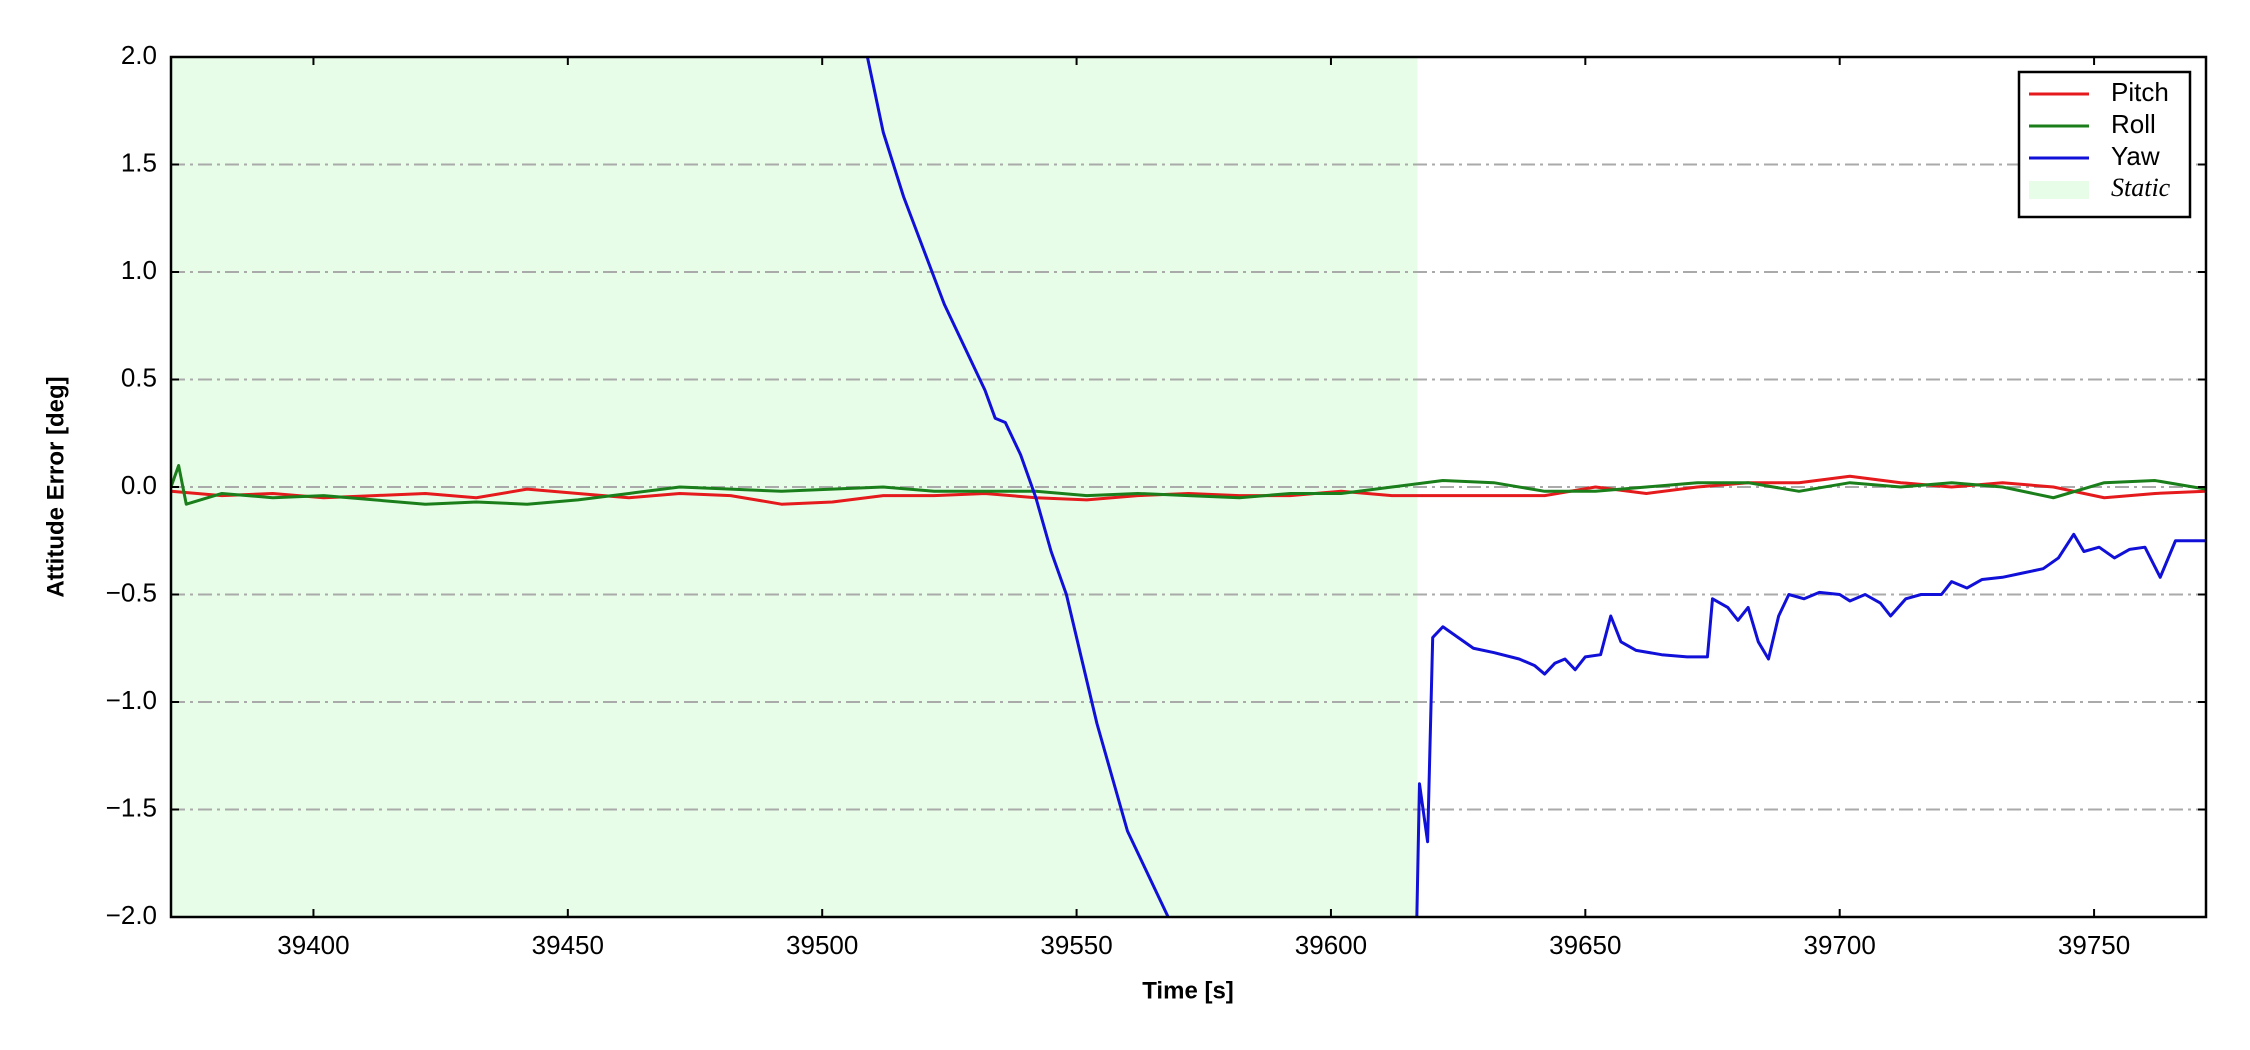 The height and width of the screenshot is (1050, 2250). What do you see at coordinates (2133, 124) in the screenshot?
I see `legend-label: Roll` at bounding box center [2133, 124].